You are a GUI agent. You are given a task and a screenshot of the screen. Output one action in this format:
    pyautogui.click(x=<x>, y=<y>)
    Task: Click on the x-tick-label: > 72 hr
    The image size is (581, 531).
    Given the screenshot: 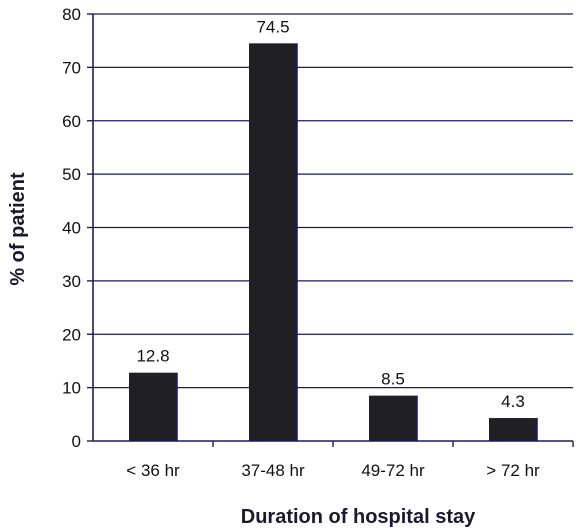 What is the action you would take?
    pyautogui.click(x=513, y=470)
    